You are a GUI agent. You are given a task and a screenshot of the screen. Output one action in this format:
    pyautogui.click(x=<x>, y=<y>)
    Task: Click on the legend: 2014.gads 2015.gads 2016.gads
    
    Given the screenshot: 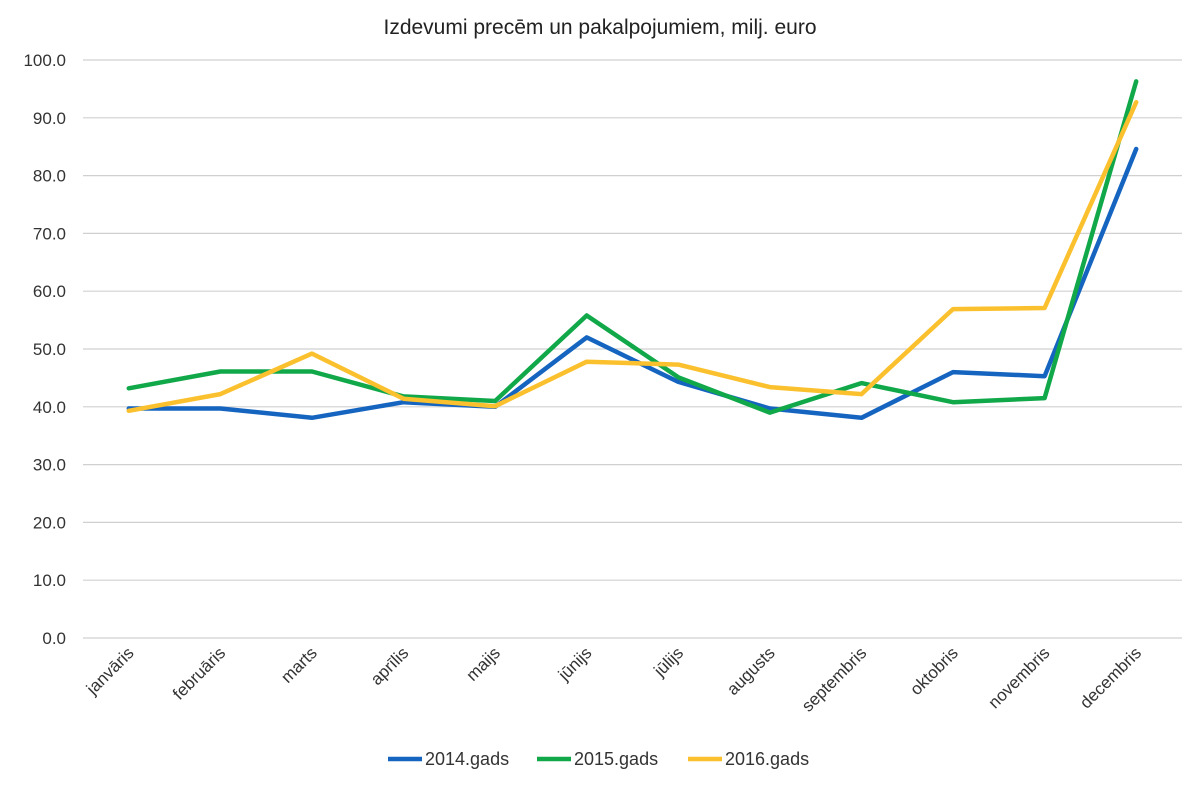 What is the action you would take?
    pyautogui.click(x=598, y=759)
    